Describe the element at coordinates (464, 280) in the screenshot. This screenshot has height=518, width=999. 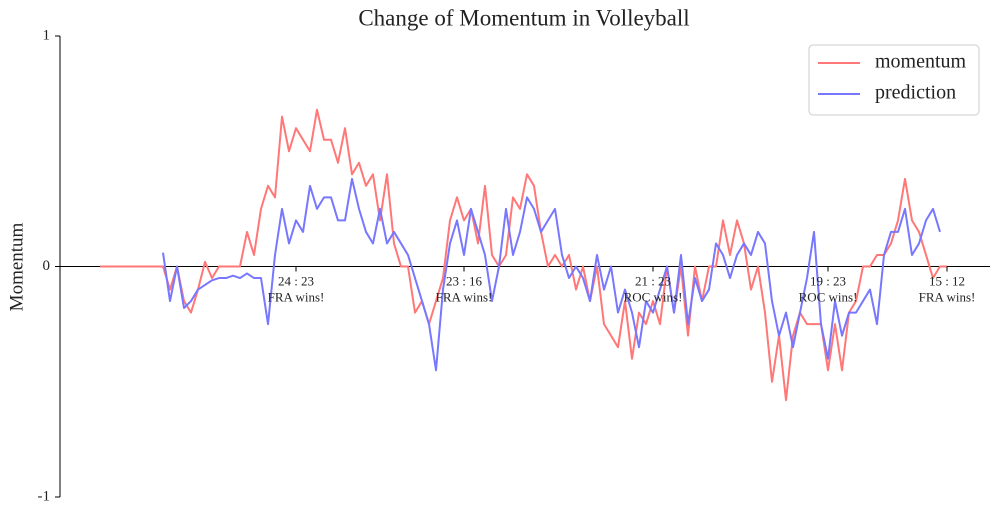
I see `annotation-score: 23 : 16` at that location.